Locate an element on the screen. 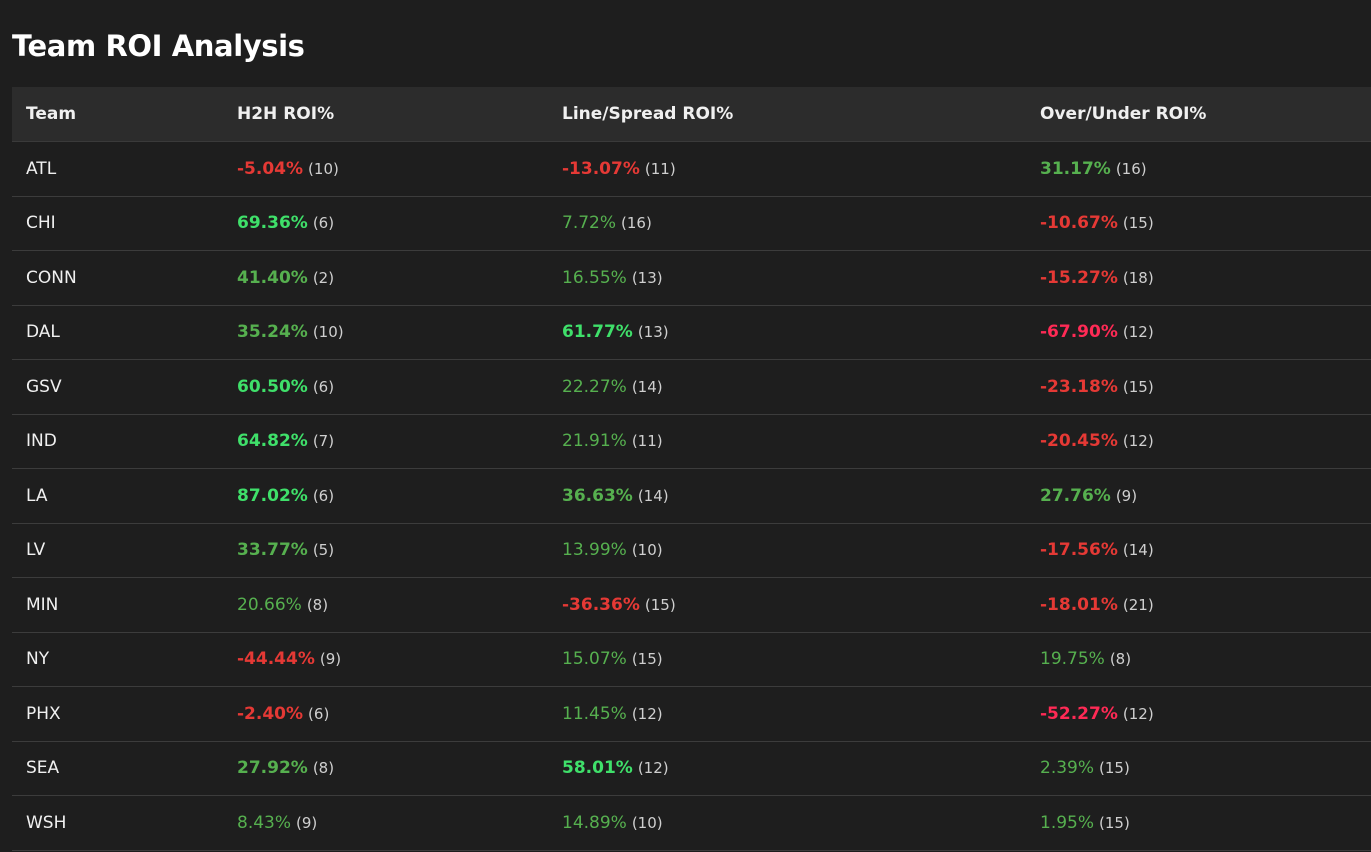  h2h-bet-count: (9) is located at coordinates (307, 822).